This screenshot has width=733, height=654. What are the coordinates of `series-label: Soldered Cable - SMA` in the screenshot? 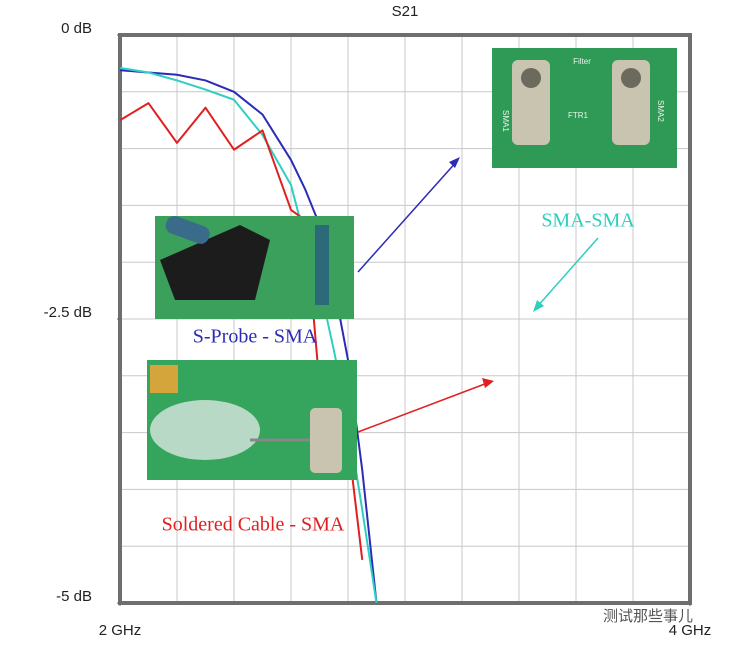 It's located at (253, 525).